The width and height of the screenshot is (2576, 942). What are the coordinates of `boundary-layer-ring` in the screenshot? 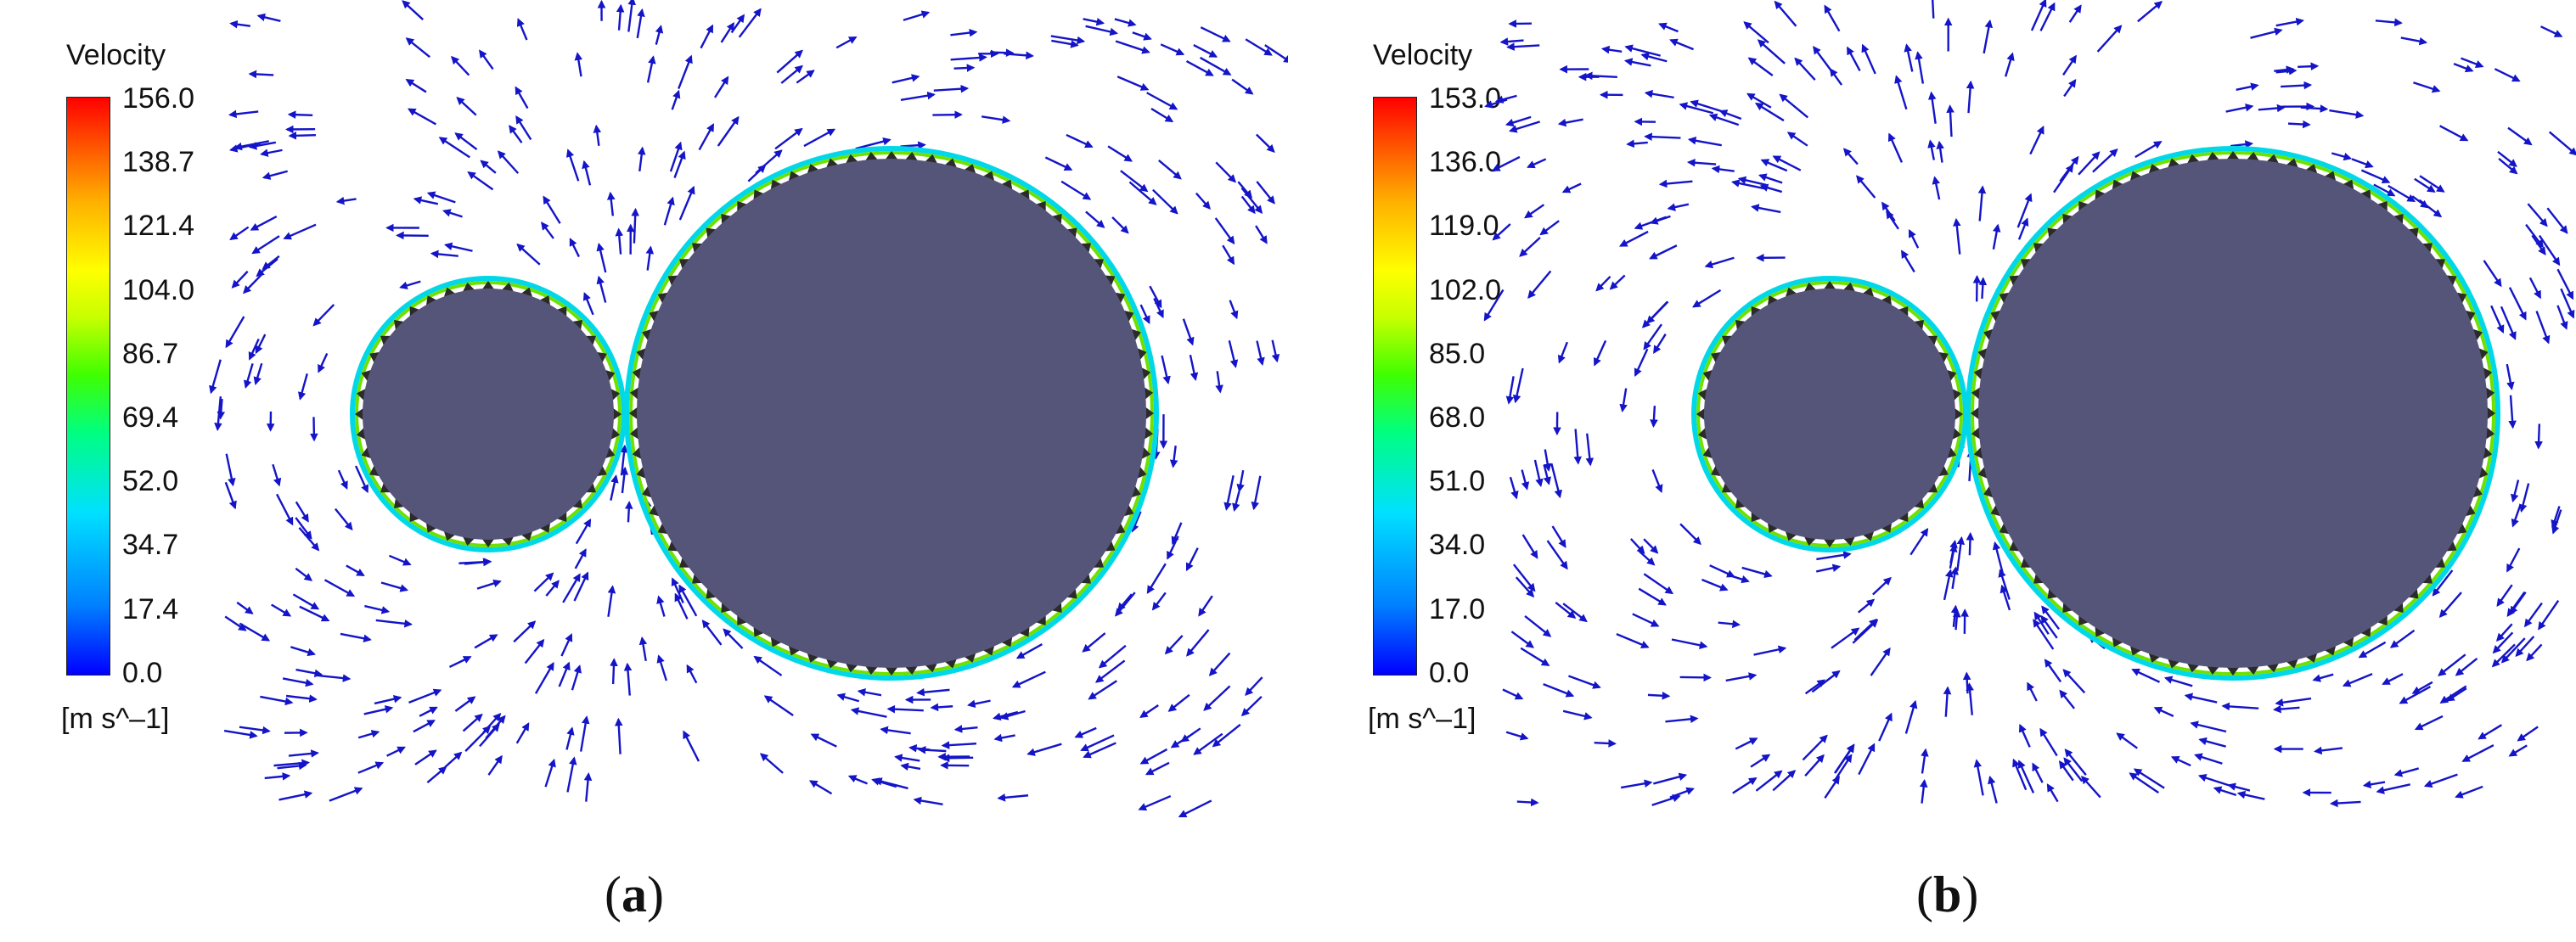 It's located at (1829, 414).